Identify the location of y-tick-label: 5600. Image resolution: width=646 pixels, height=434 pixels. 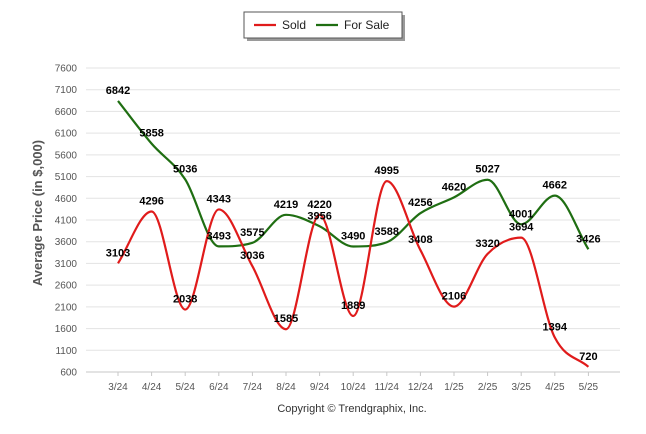
(66, 155).